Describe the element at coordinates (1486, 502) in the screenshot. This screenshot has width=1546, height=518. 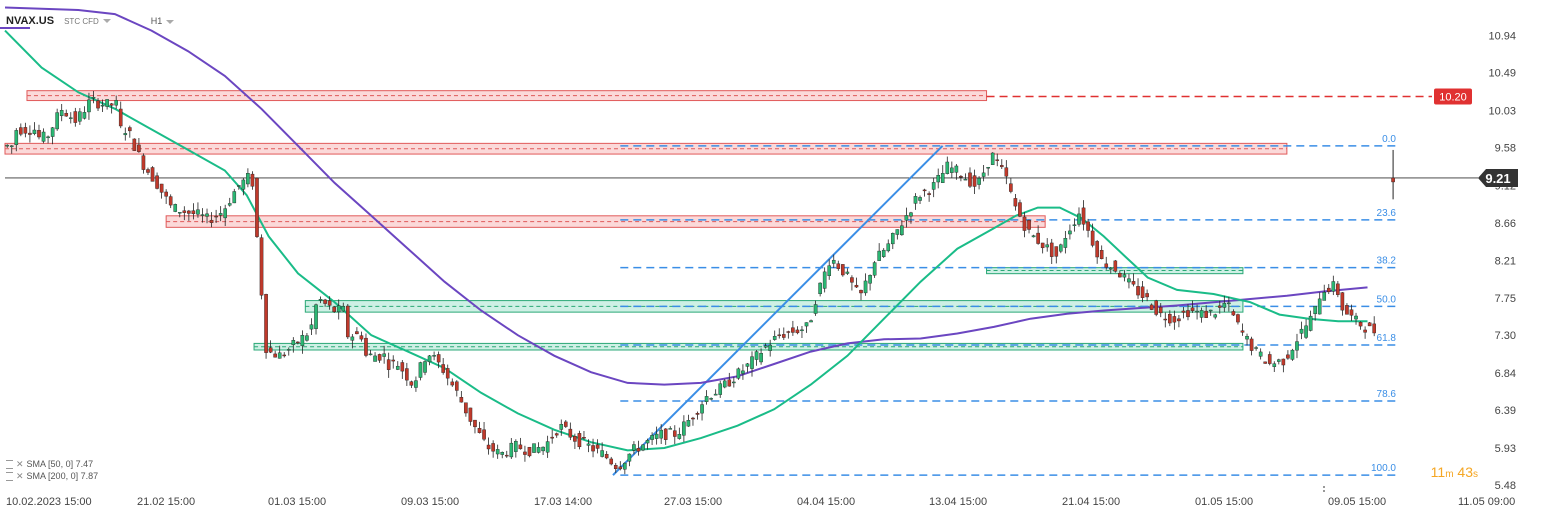
I see `x-axis-tick-label: 11.05 09:00` at that location.